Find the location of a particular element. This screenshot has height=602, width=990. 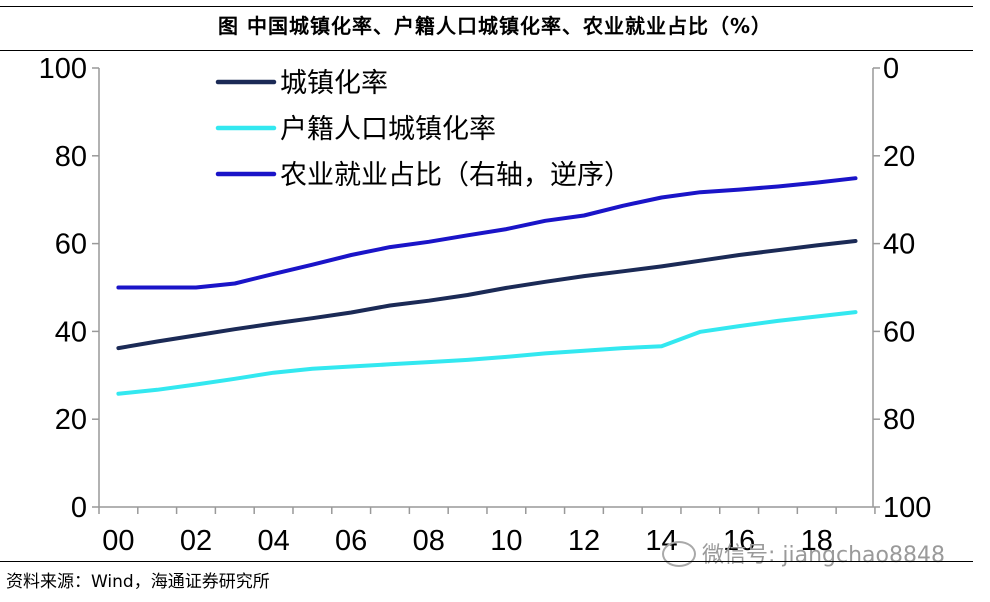

chart-title: 图 中国城镇化率、户籍人口城镇化率、农业就业占比（%） is located at coordinates (494, 26).